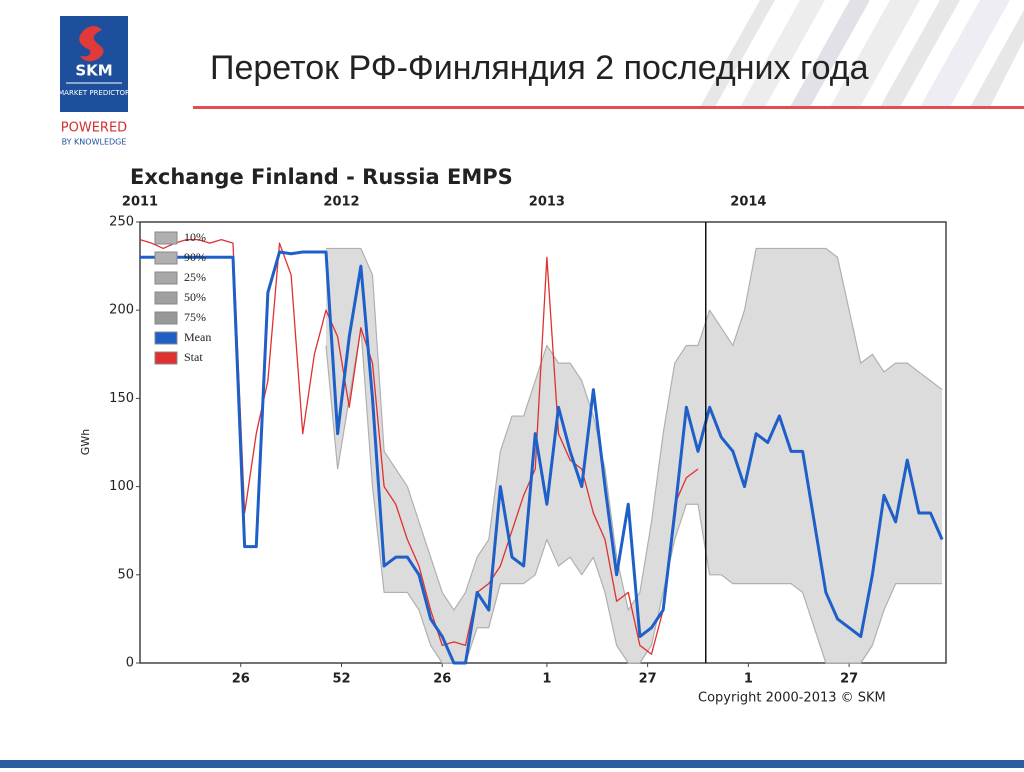 Image resolution: width=1024 pixels, height=772 pixels. What do you see at coordinates (94, 128) in the screenshot?
I see `powered: POWERED` at bounding box center [94, 128].